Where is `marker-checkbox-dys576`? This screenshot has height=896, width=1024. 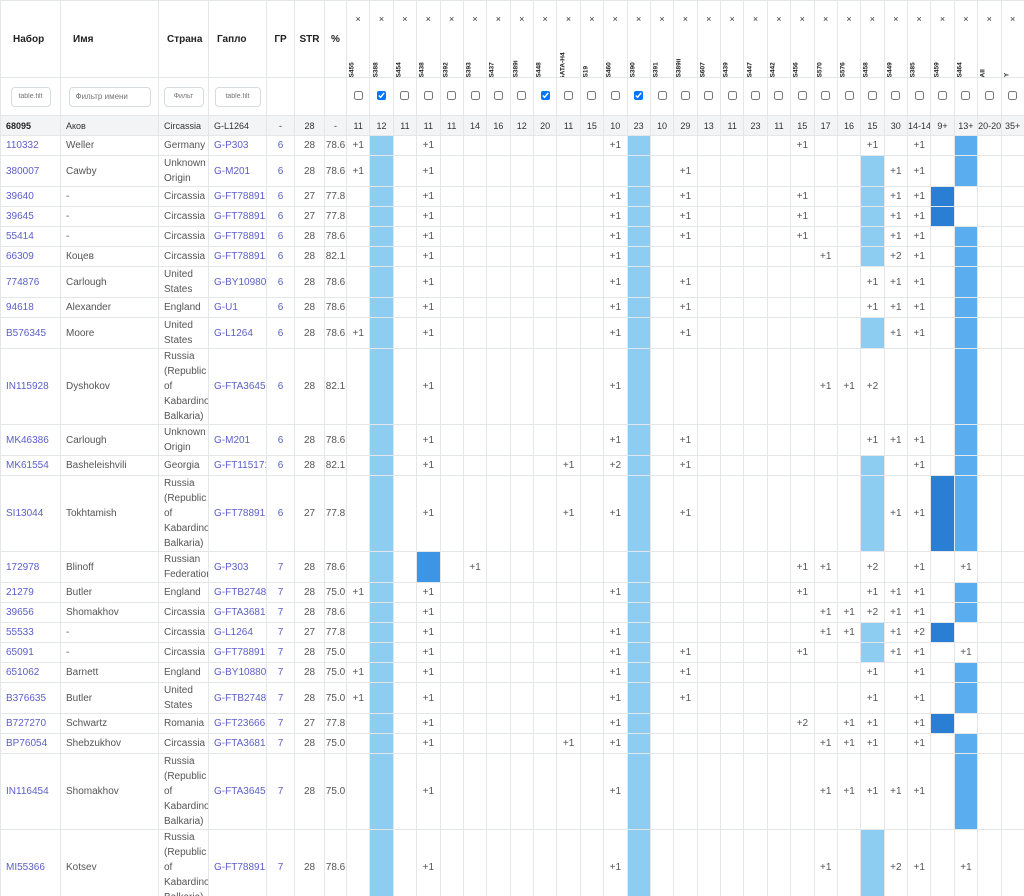 marker-checkbox-dys576 is located at coordinates (849, 95).